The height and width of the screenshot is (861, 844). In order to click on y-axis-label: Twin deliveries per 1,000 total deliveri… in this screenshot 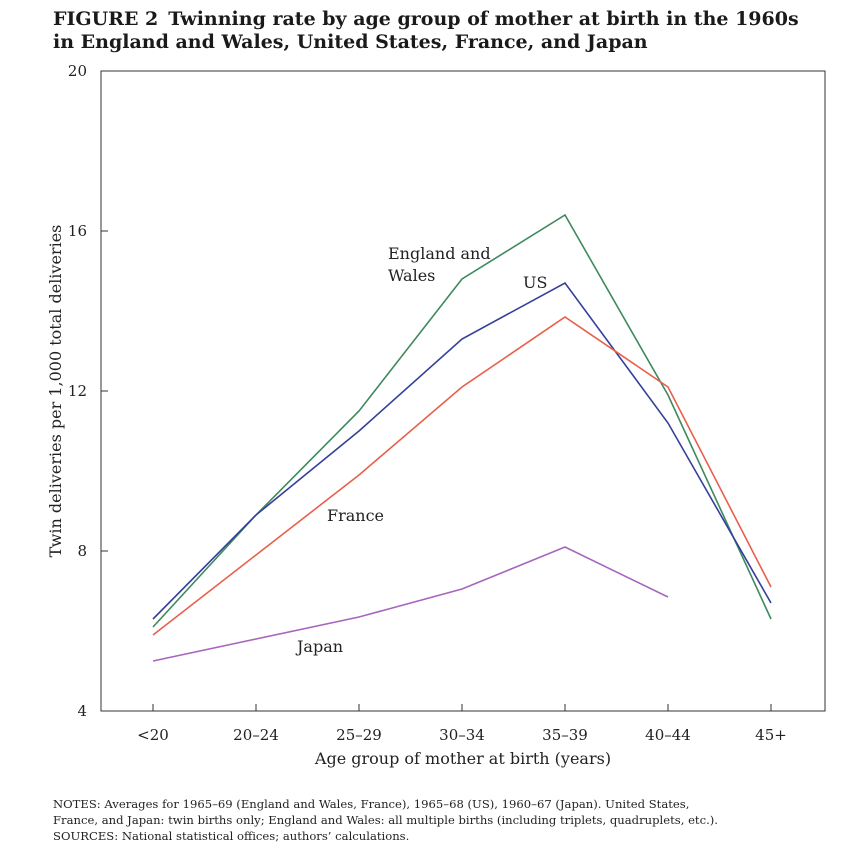, I will do `click(55, 391)`.